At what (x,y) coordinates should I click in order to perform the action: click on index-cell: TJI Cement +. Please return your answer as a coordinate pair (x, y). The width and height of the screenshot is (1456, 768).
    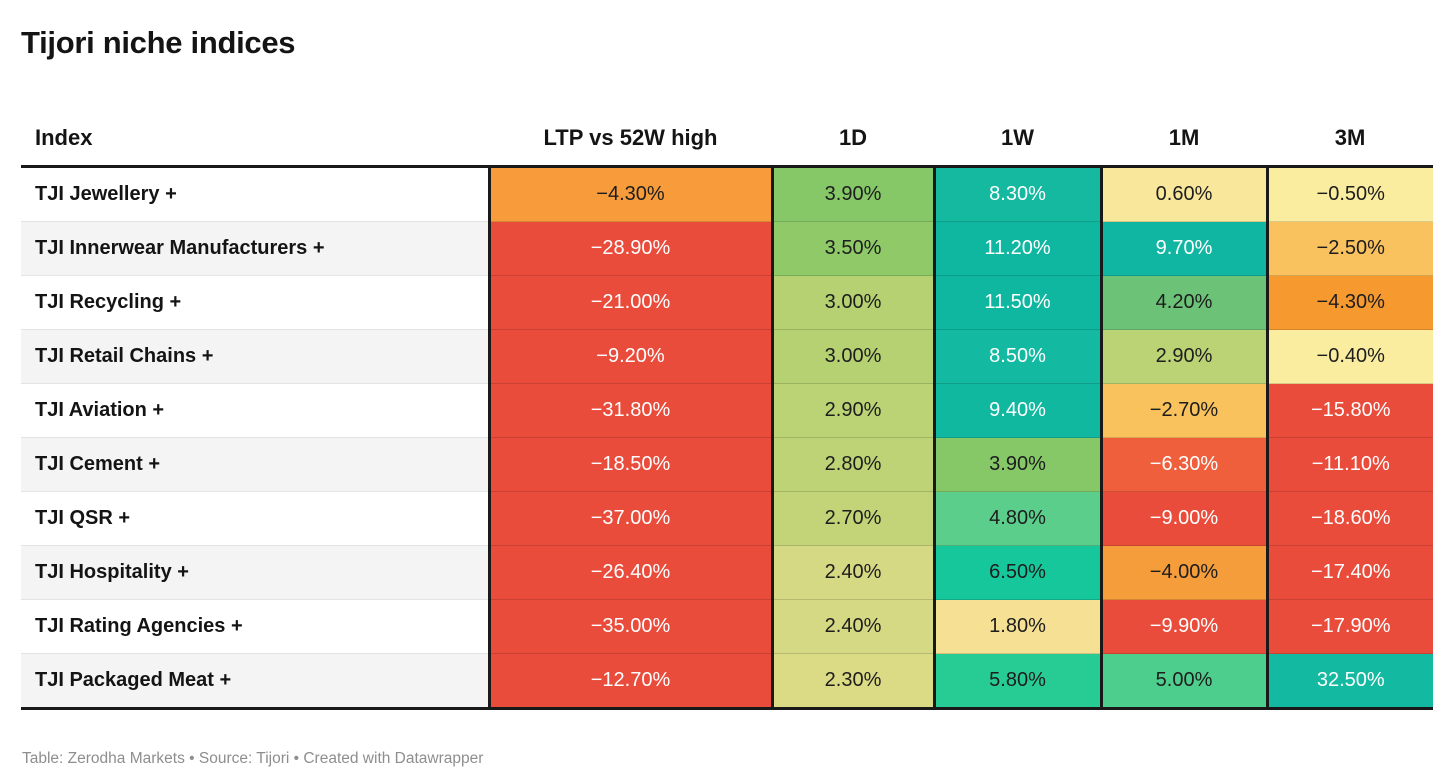
    Looking at the image, I should click on (255, 464).